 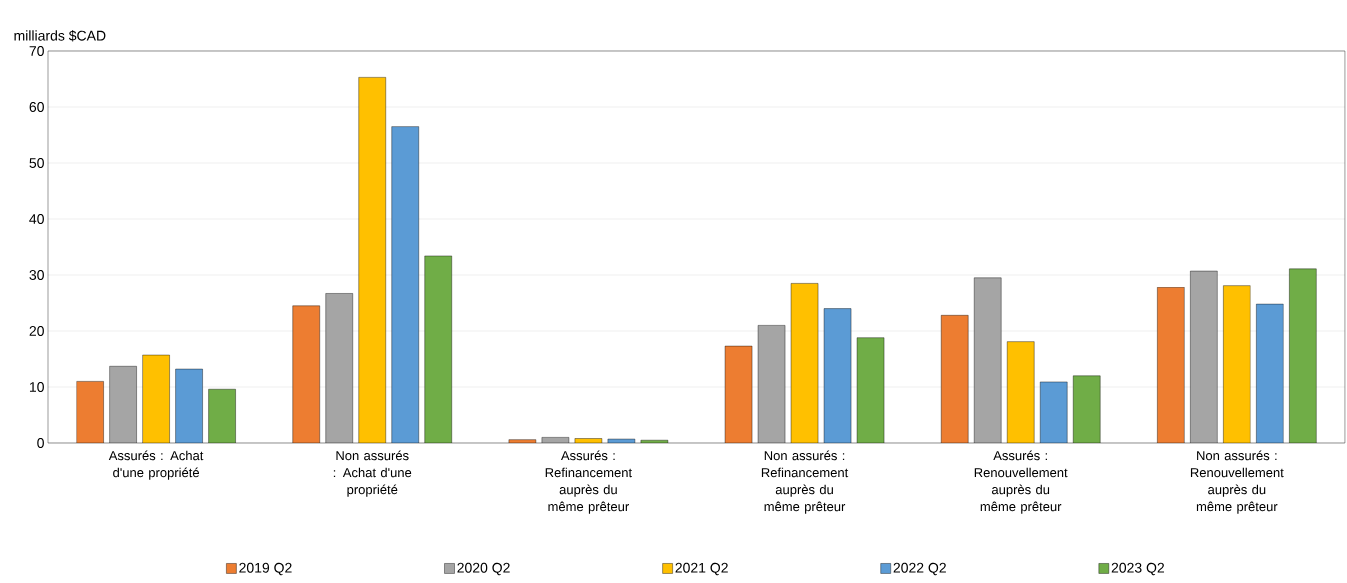 What do you see at coordinates (805, 482) in the screenshot?
I see `x-tick-label: Non assurés : Refinancement auprès du même prêteur` at bounding box center [805, 482].